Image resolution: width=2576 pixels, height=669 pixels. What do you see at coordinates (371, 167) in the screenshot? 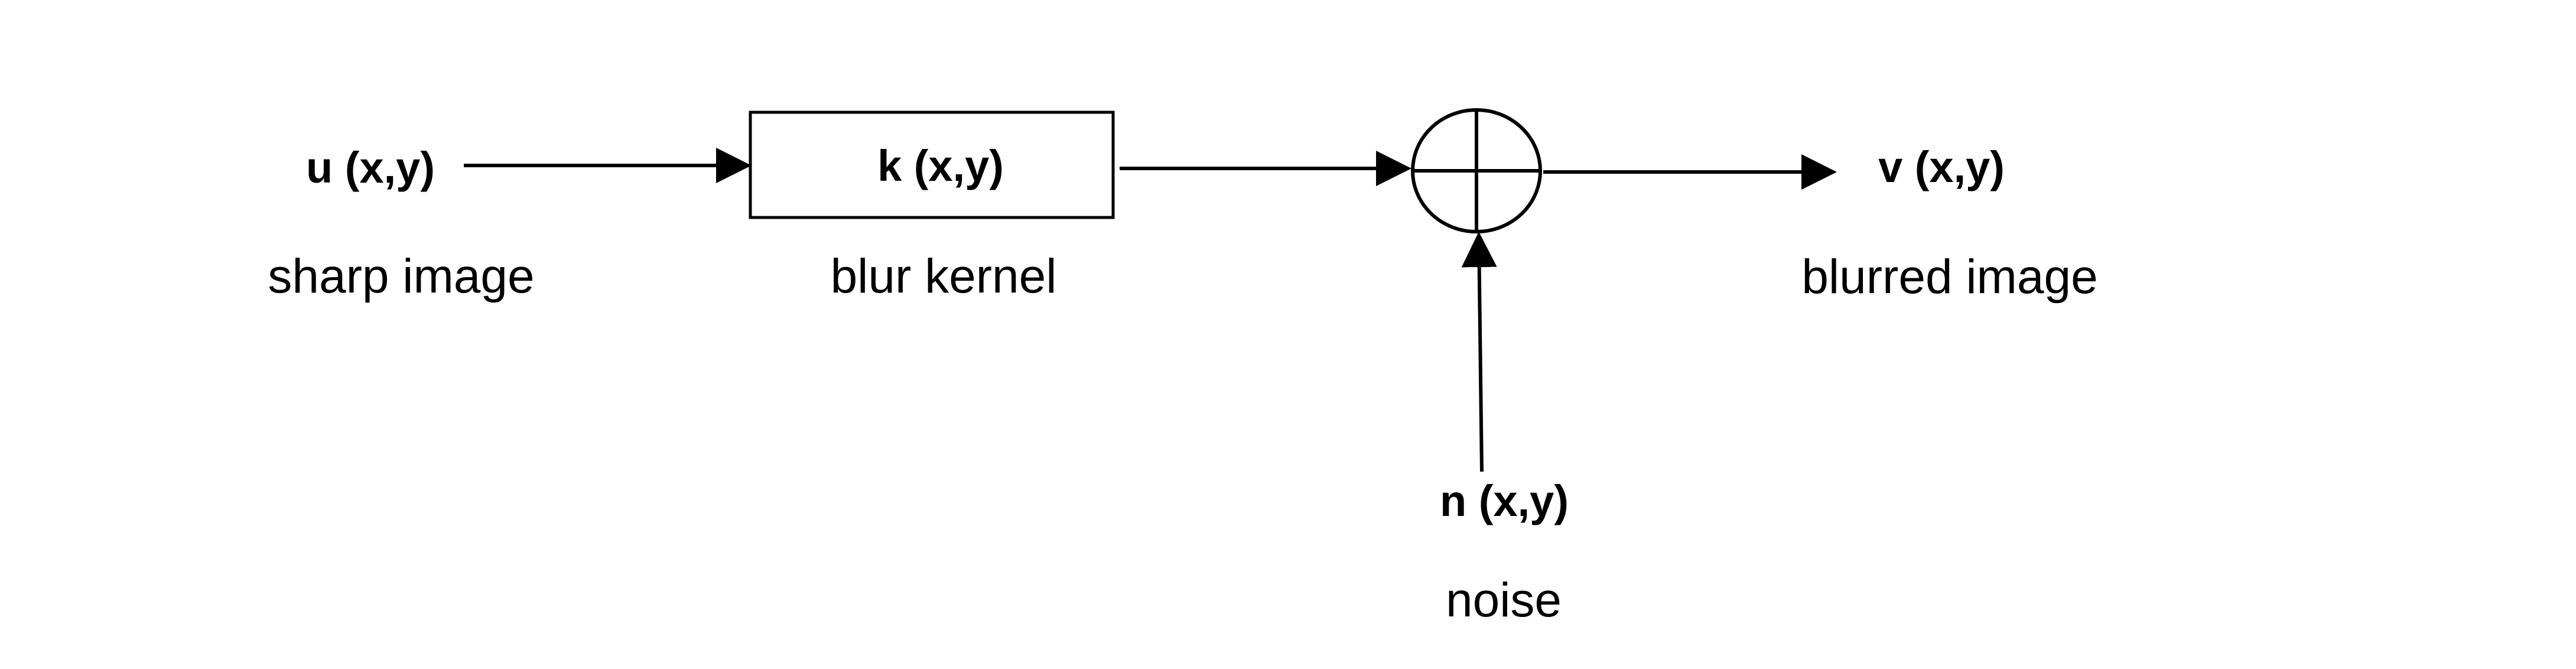
I see `input-signal-label: u (x,y)` at bounding box center [371, 167].